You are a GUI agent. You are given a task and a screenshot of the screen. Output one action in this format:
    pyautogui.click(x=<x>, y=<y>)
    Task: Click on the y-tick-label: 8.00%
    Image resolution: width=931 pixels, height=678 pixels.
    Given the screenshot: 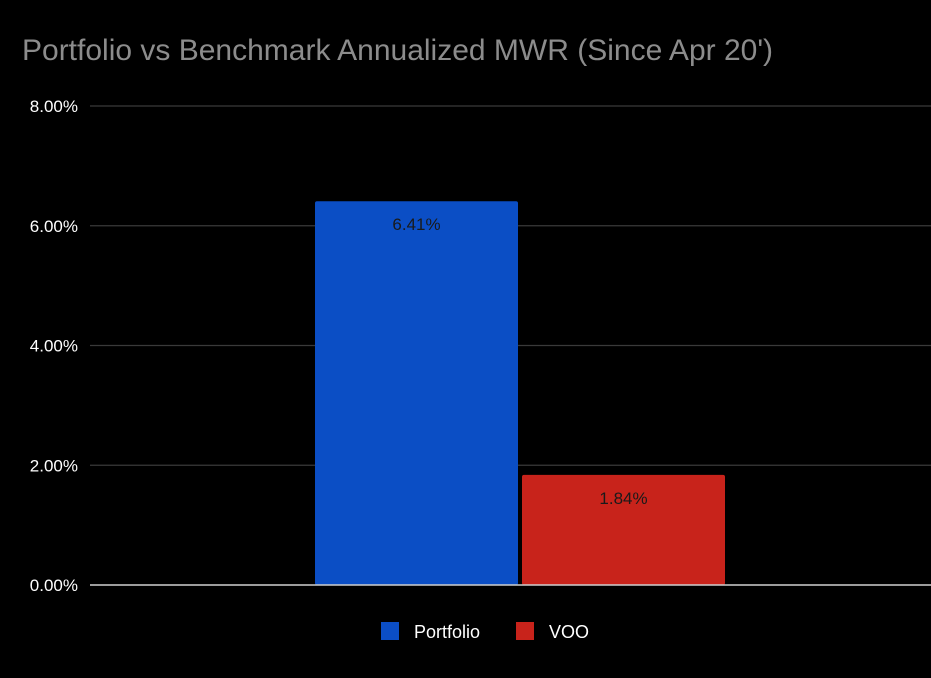 What is the action you would take?
    pyautogui.click(x=54, y=106)
    